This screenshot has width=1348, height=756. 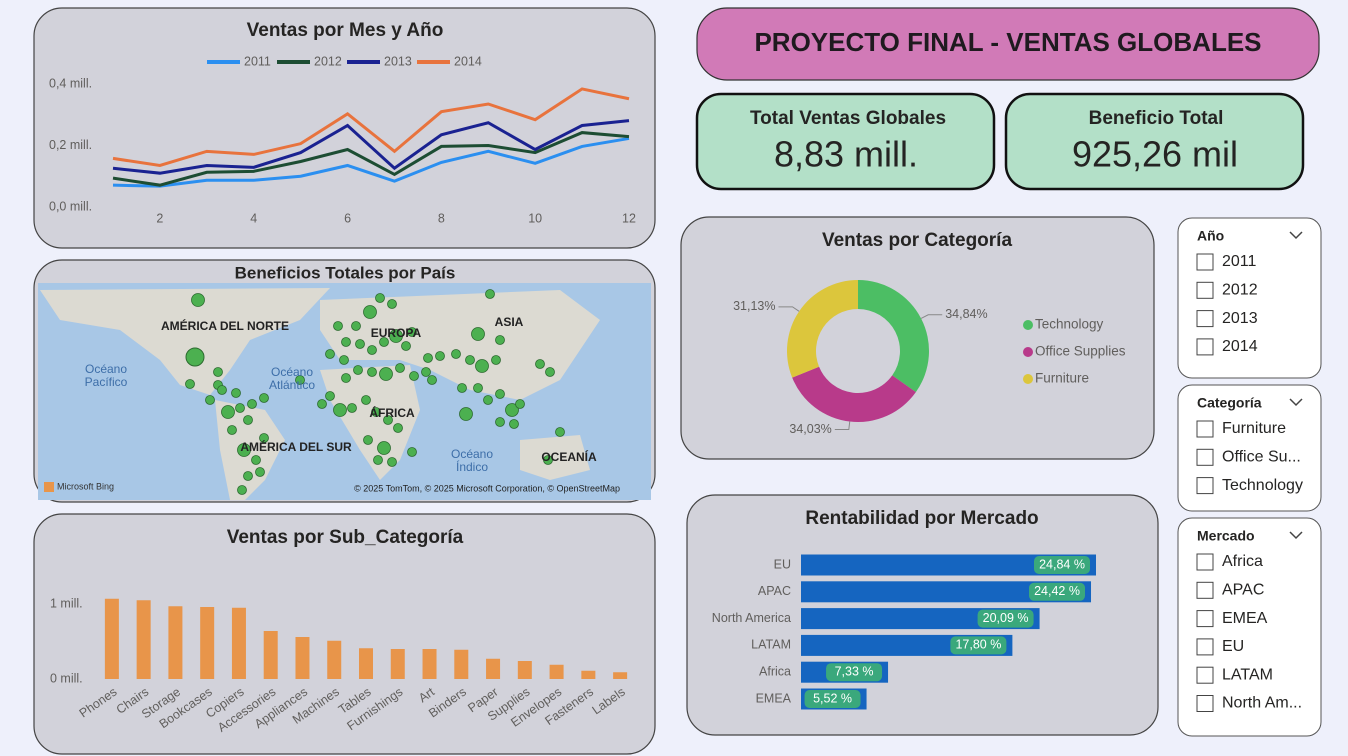 What do you see at coordinates (1155, 154) in the screenshot?
I see `kpi-value: 925,26 mil` at bounding box center [1155, 154].